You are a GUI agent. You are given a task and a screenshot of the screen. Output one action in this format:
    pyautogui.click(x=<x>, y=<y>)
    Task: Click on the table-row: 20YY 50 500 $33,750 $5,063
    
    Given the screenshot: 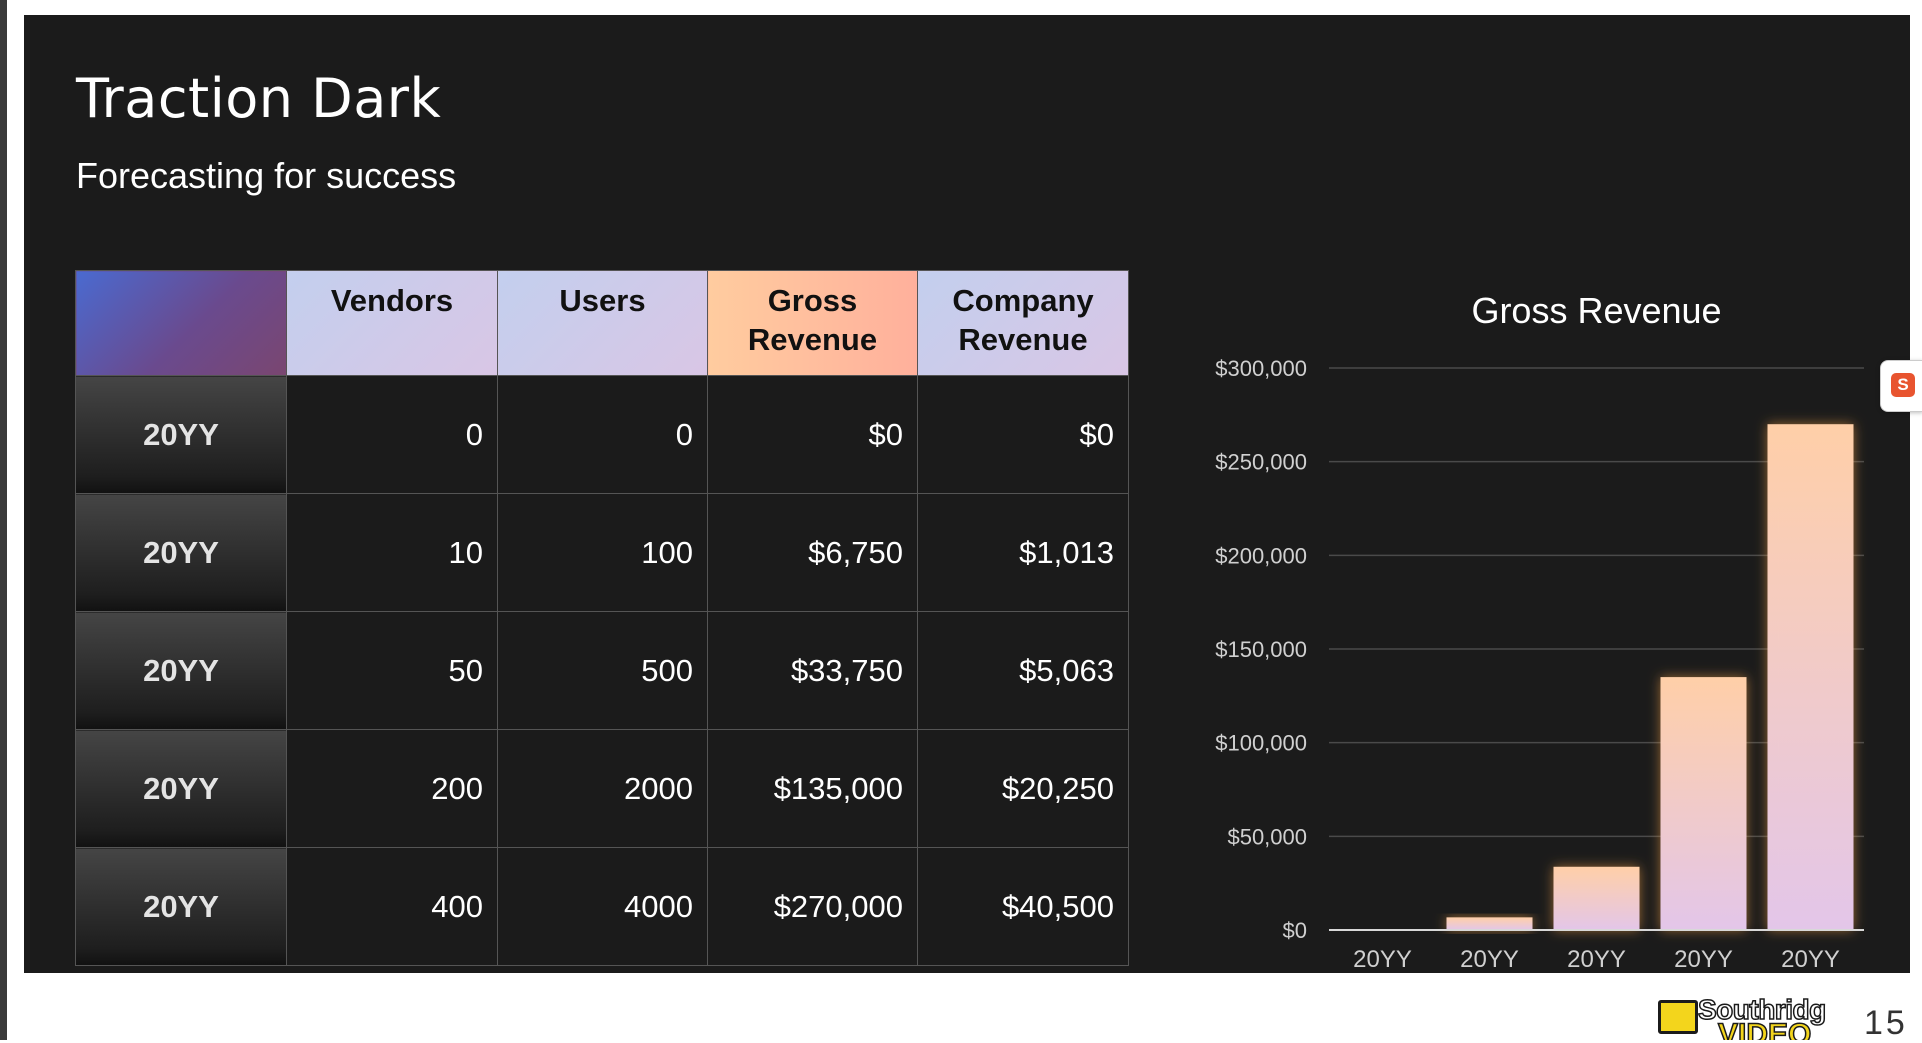 What is the action you would take?
    pyautogui.click(x=602, y=670)
    